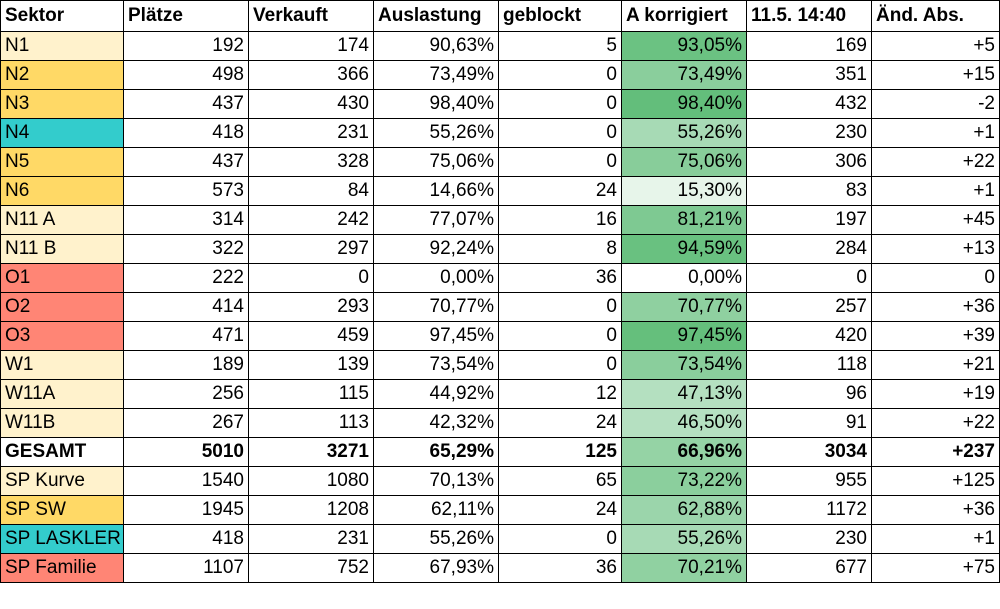 The height and width of the screenshot is (609, 1000). I want to click on cell-stand: 83, so click(809, 191).